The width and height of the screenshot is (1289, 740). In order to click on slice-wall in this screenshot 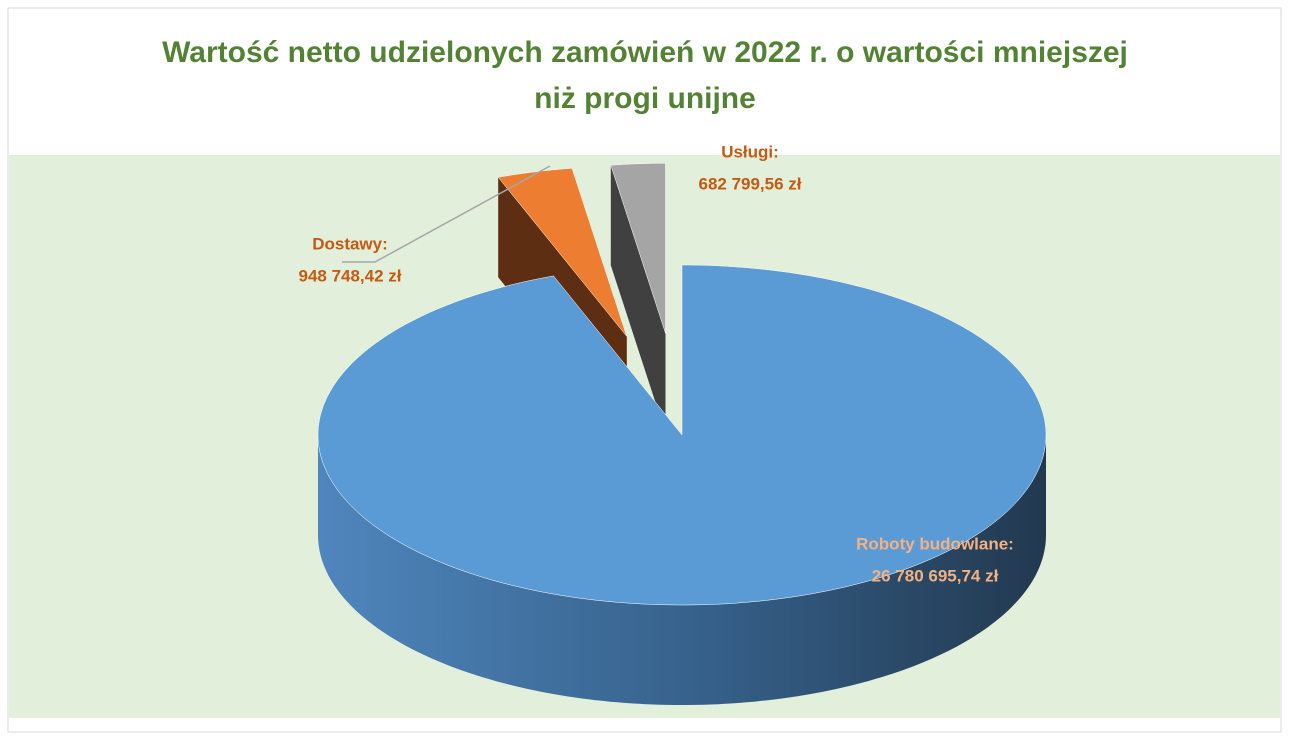, I will do `click(638, 299)`.